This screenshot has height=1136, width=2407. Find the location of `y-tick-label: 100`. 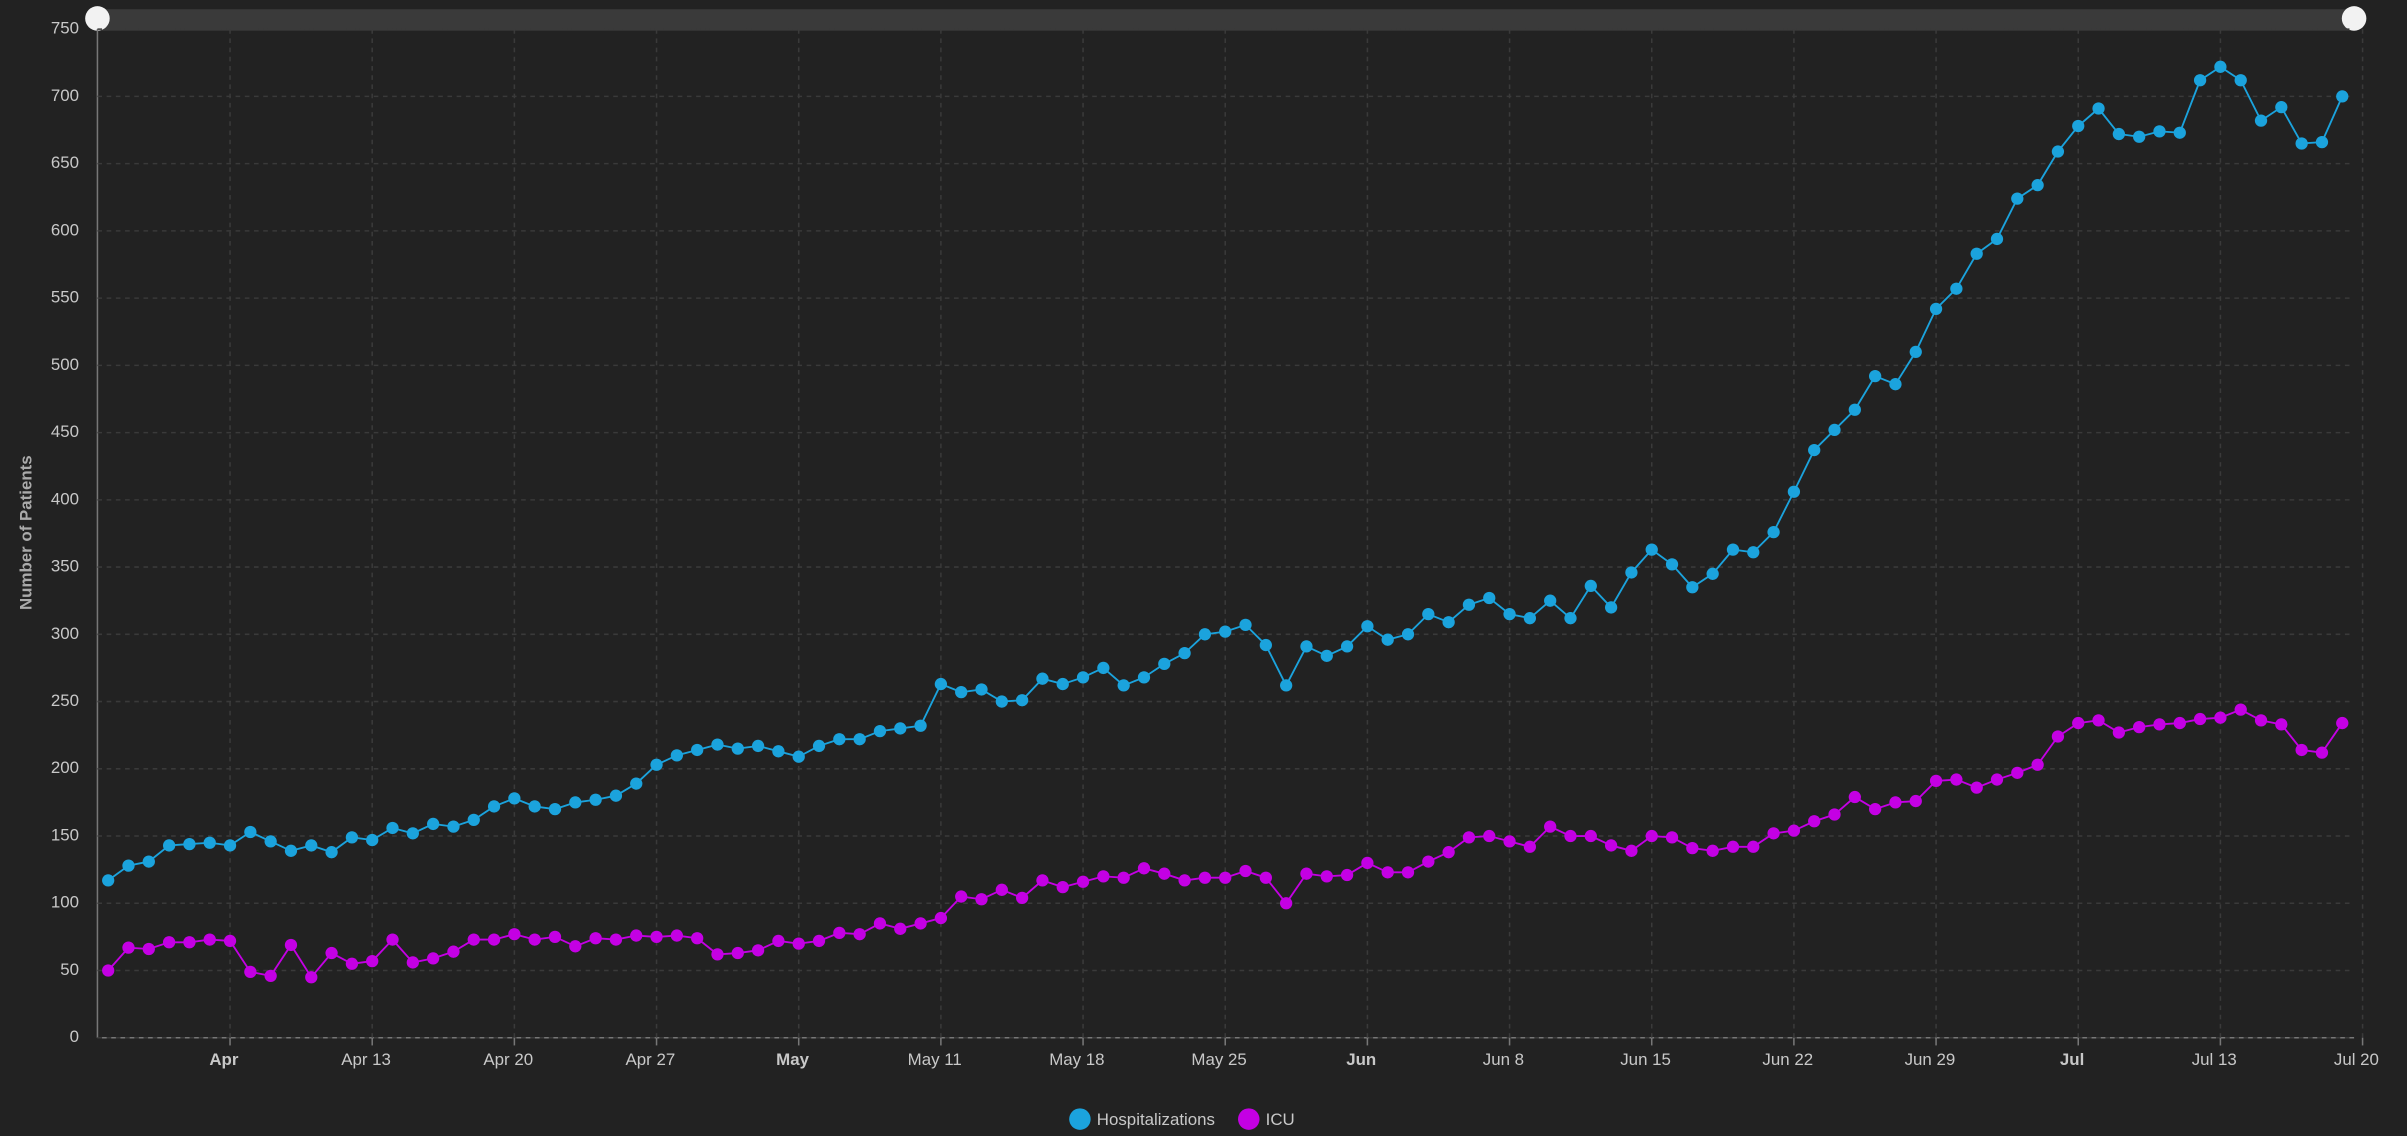

y-tick-label: 100 is located at coordinates (65, 902).